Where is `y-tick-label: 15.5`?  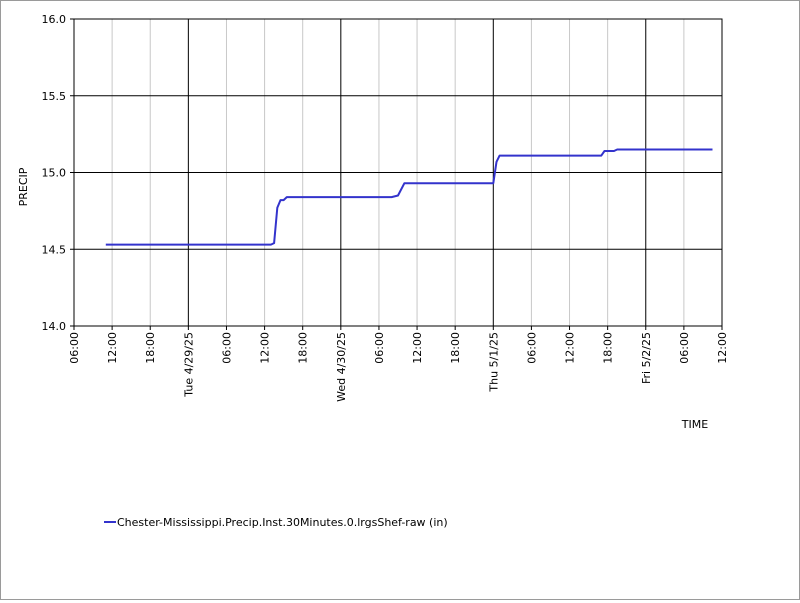
y-tick-label: 15.5 is located at coordinates (54, 96).